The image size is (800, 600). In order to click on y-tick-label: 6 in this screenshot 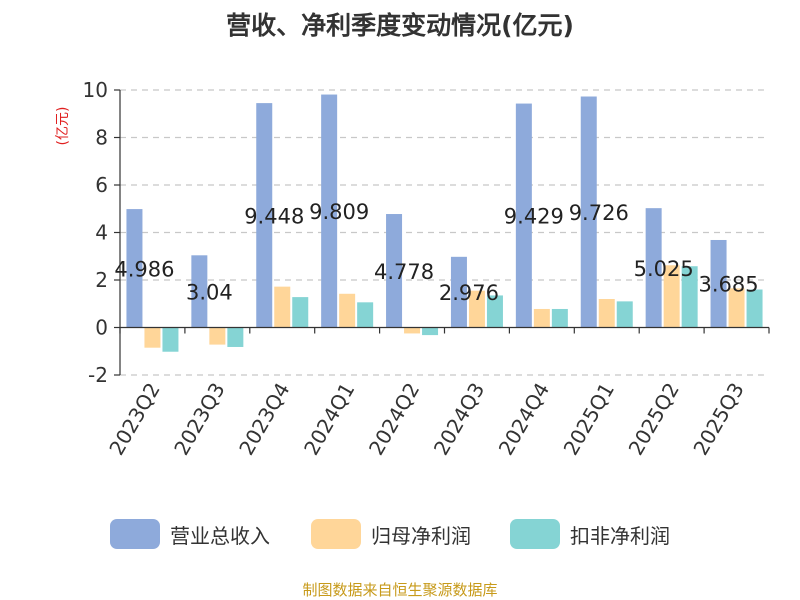, I will do `click(101, 185)`.